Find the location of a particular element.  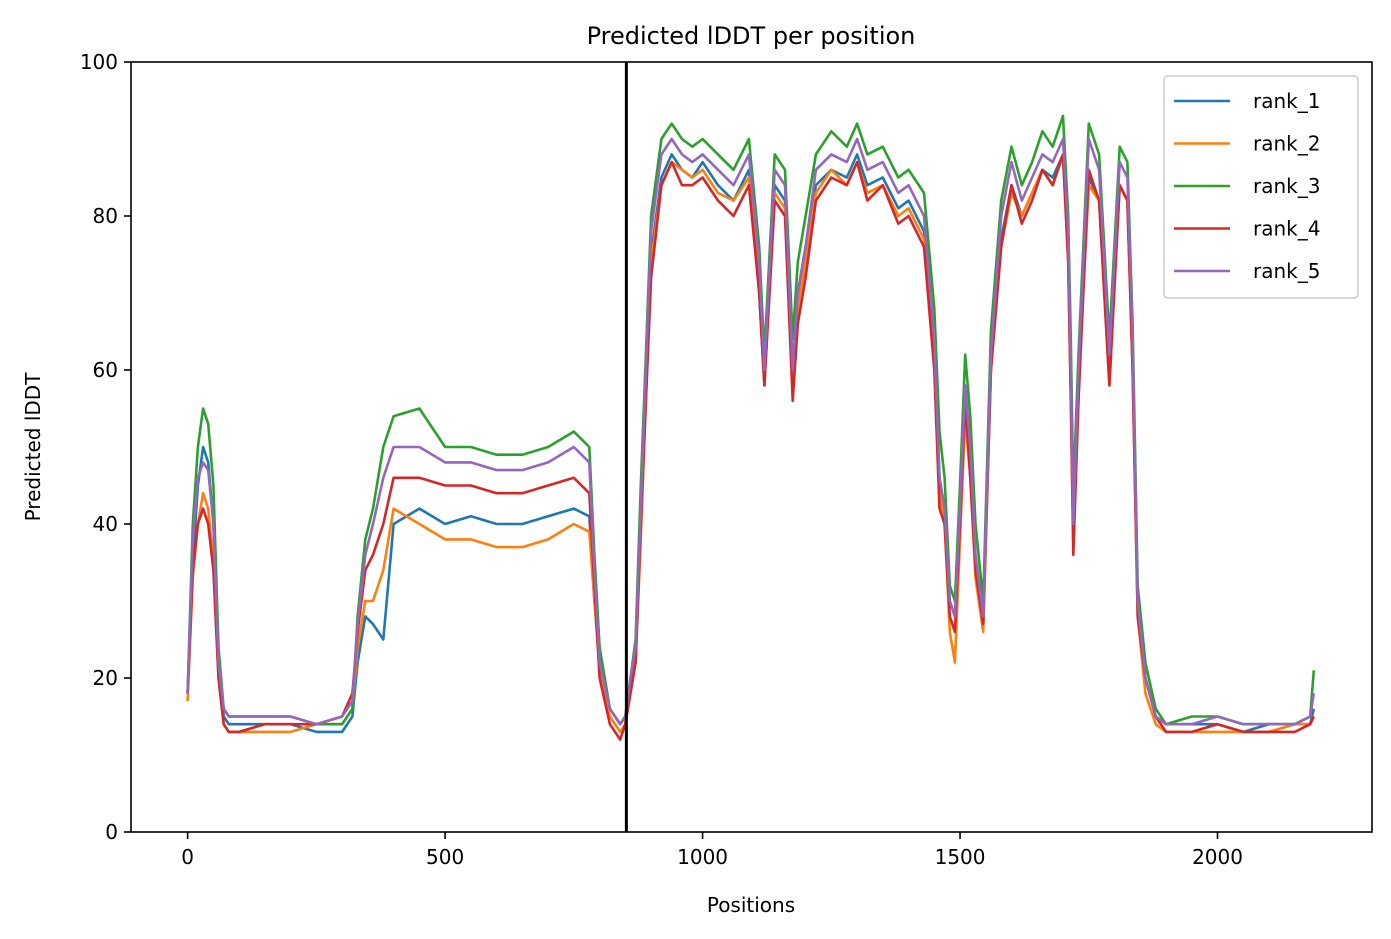

y-tick-label: 20 is located at coordinates (105, 678).